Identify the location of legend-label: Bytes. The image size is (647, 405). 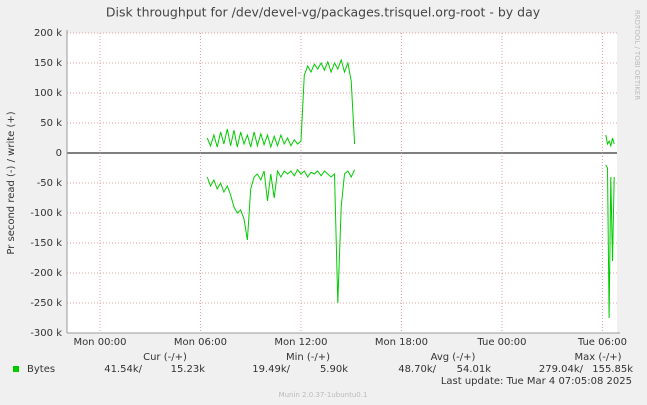
(41, 369).